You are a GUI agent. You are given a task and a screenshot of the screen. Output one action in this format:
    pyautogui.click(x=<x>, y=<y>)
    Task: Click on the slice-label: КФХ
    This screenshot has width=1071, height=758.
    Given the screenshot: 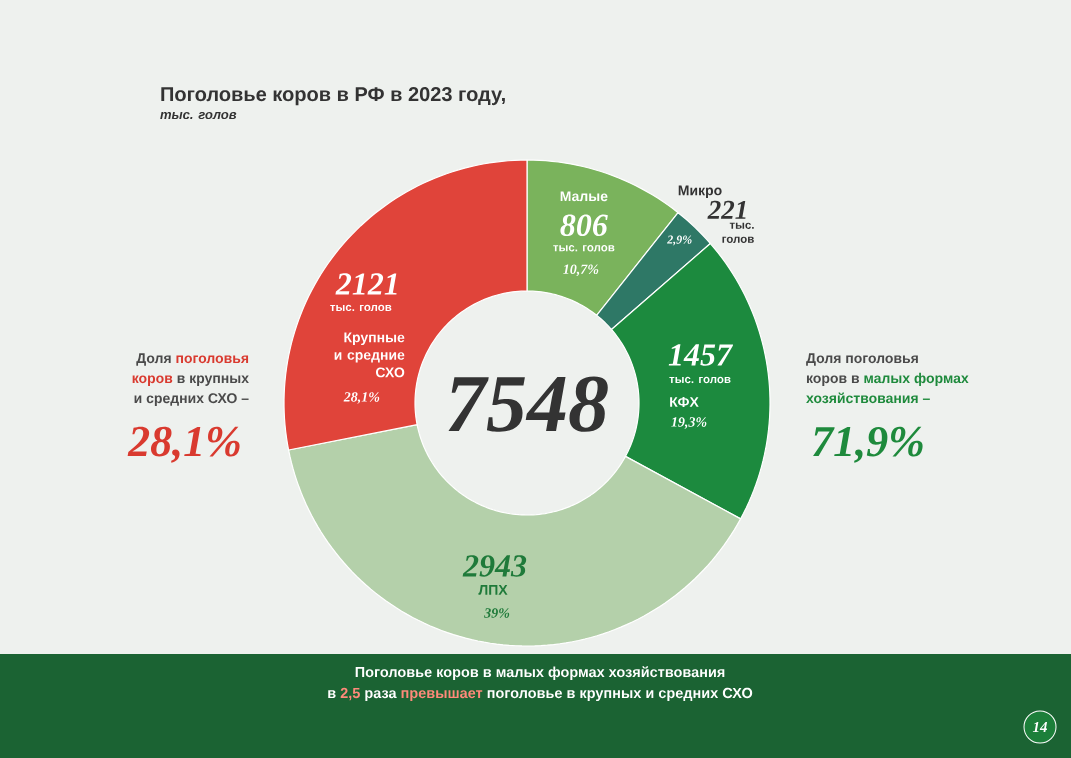 What is the action you would take?
    pyautogui.click(x=684, y=402)
    